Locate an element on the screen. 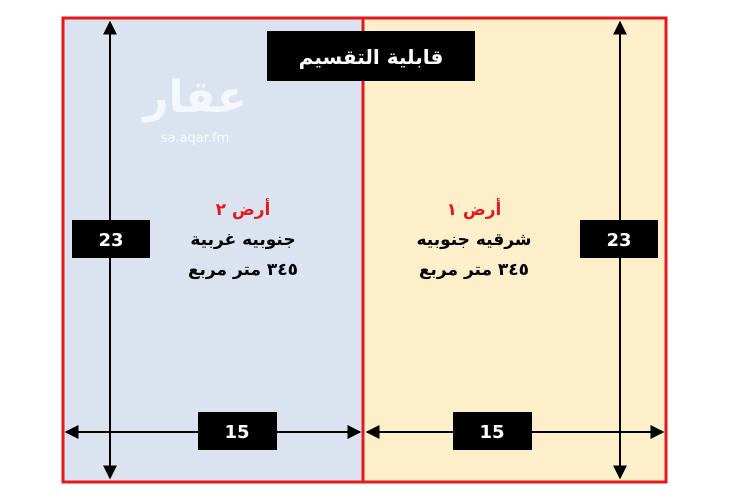 This screenshot has height=503, width=750. title: قابلية التقسيم is located at coordinates (371, 57).